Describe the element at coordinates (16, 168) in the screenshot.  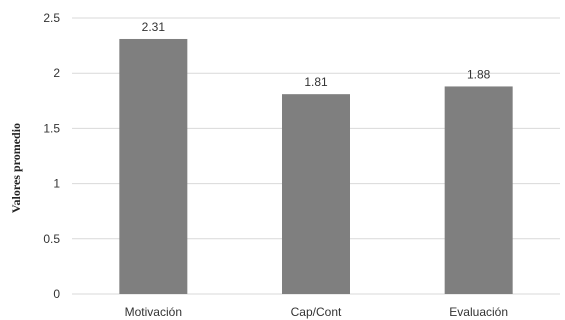
I see `y-axis-title: Valores promedio` at that location.